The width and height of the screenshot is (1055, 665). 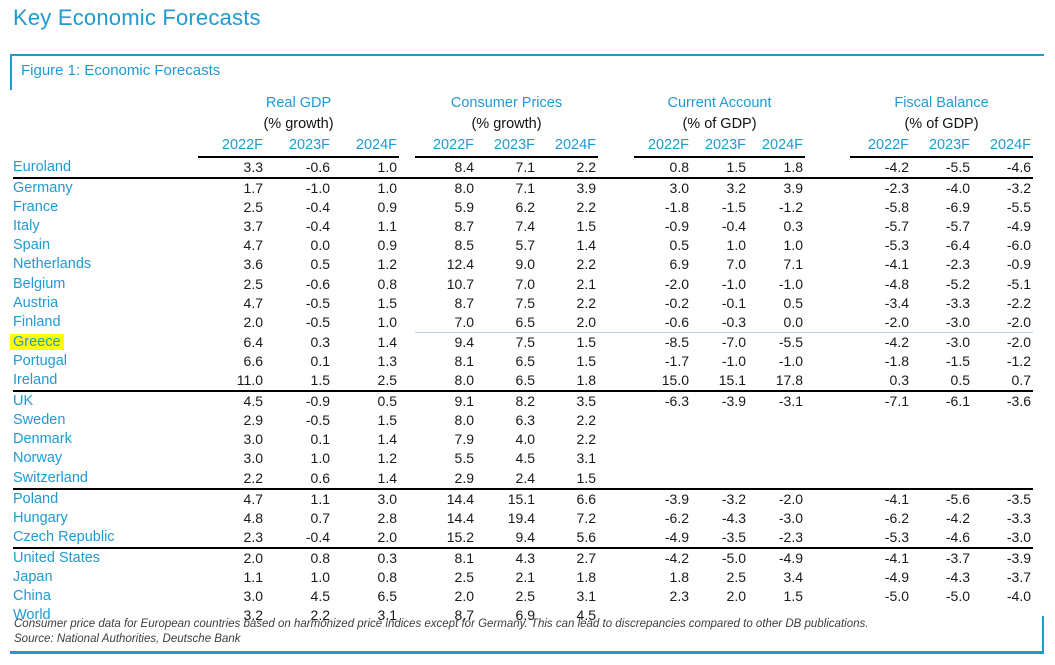 I want to click on forecast-value: -1.0, so click(x=790, y=360).